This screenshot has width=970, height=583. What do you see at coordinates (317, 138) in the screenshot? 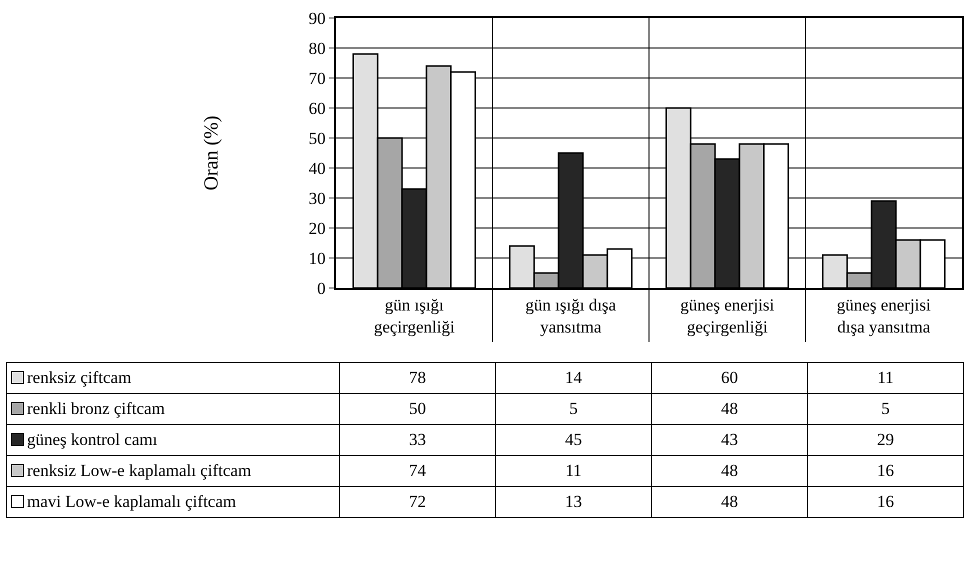
I see `y-tick-label: 50` at bounding box center [317, 138].